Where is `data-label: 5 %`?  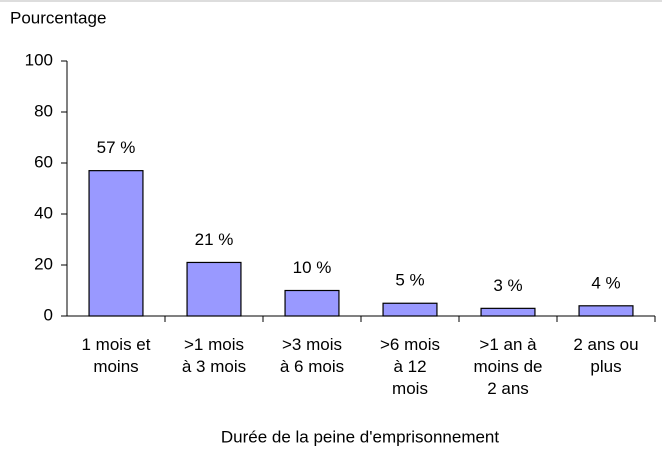
data-label: 5 % is located at coordinates (409, 280).